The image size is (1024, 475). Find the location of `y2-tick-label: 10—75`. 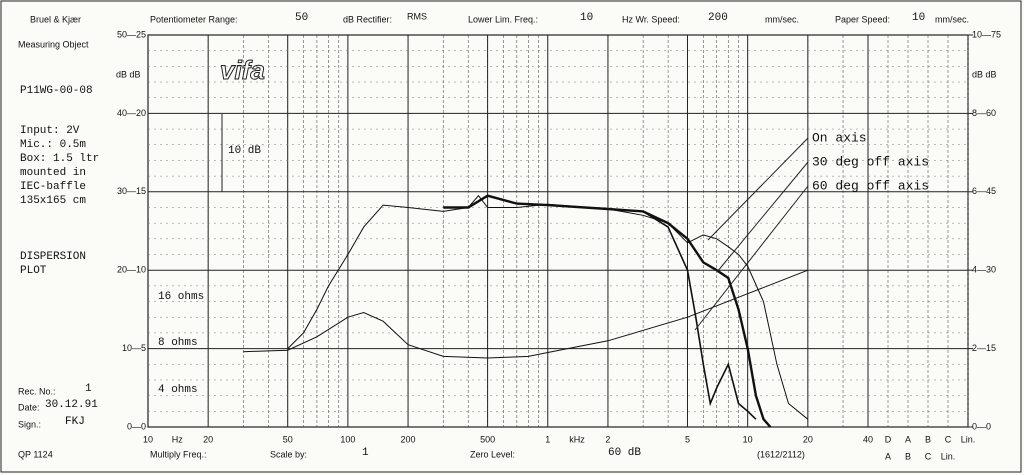

y2-tick-label: 10—75 is located at coordinates (986, 34).